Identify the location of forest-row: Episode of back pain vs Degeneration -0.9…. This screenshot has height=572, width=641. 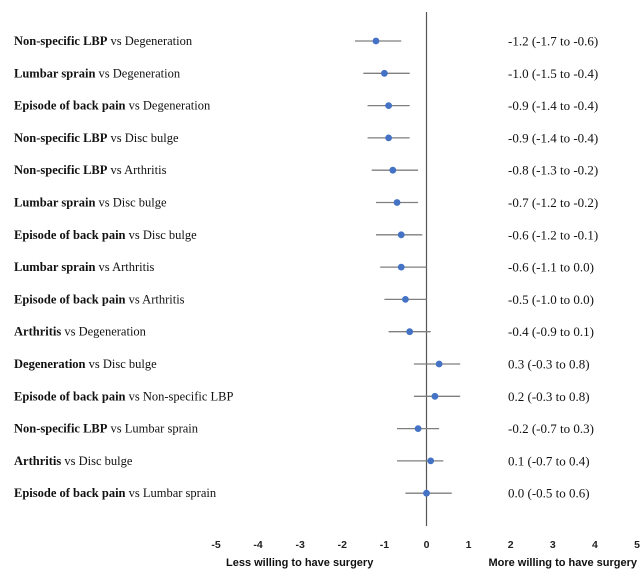
(306, 105).